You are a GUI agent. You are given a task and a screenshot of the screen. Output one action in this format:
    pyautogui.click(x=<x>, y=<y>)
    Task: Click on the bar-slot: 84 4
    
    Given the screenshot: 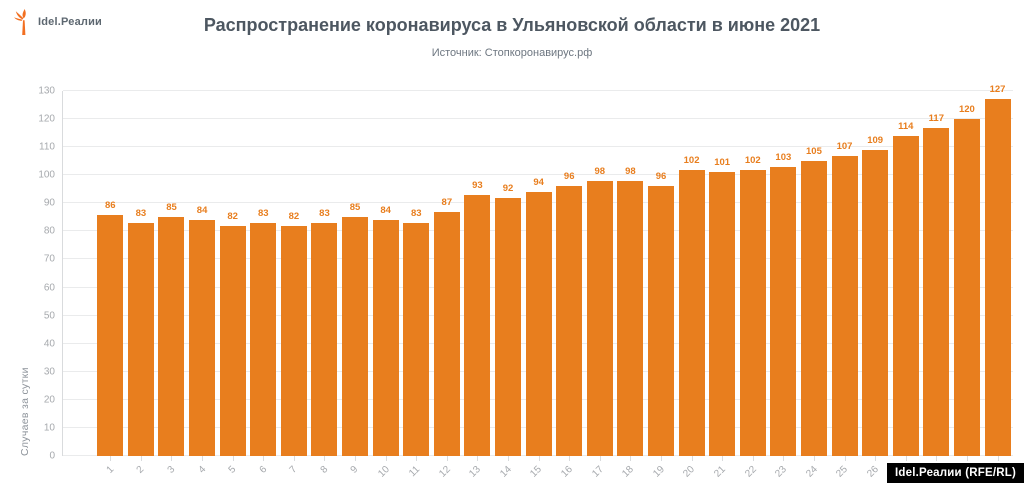 What is the action you would take?
    pyautogui.click(x=202, y=283)
    